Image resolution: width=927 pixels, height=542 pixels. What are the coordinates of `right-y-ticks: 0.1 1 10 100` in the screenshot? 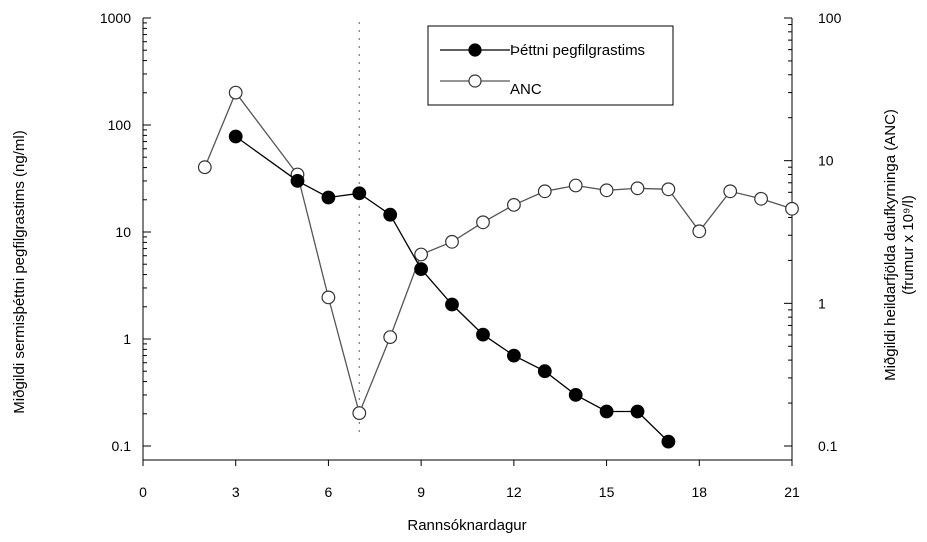 It's located at (813, 232).